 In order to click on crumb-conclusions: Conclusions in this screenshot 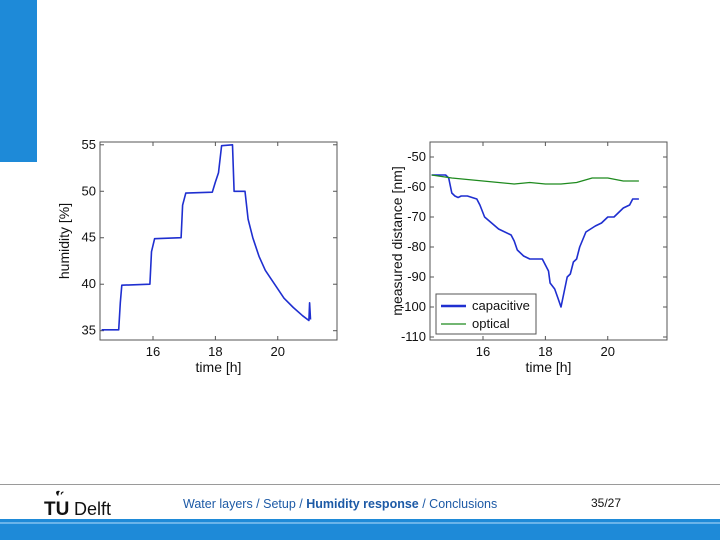, I will do `click(463, 504)`.